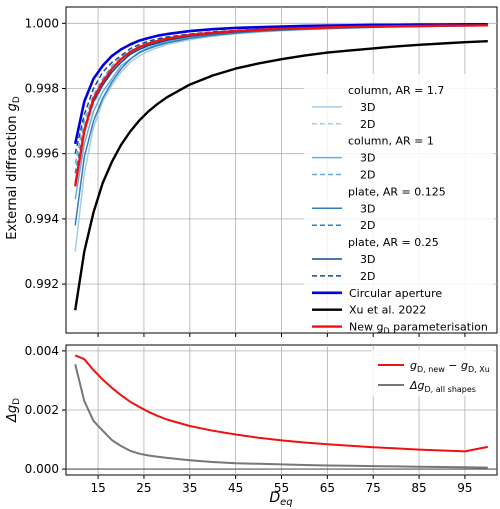 The width and height of the screenshot is (500, 509). What do you see at coordinates (397, 191) in the screenshot?
I see `legend-header: plate, AR = 0.125` at bounding box center [397, 191].